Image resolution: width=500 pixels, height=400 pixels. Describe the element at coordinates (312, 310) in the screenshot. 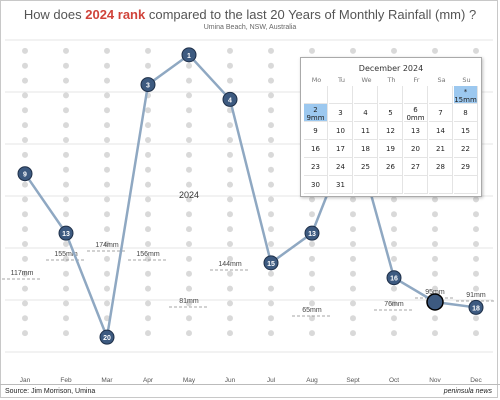

I see `average-label: 65mm` at that location.